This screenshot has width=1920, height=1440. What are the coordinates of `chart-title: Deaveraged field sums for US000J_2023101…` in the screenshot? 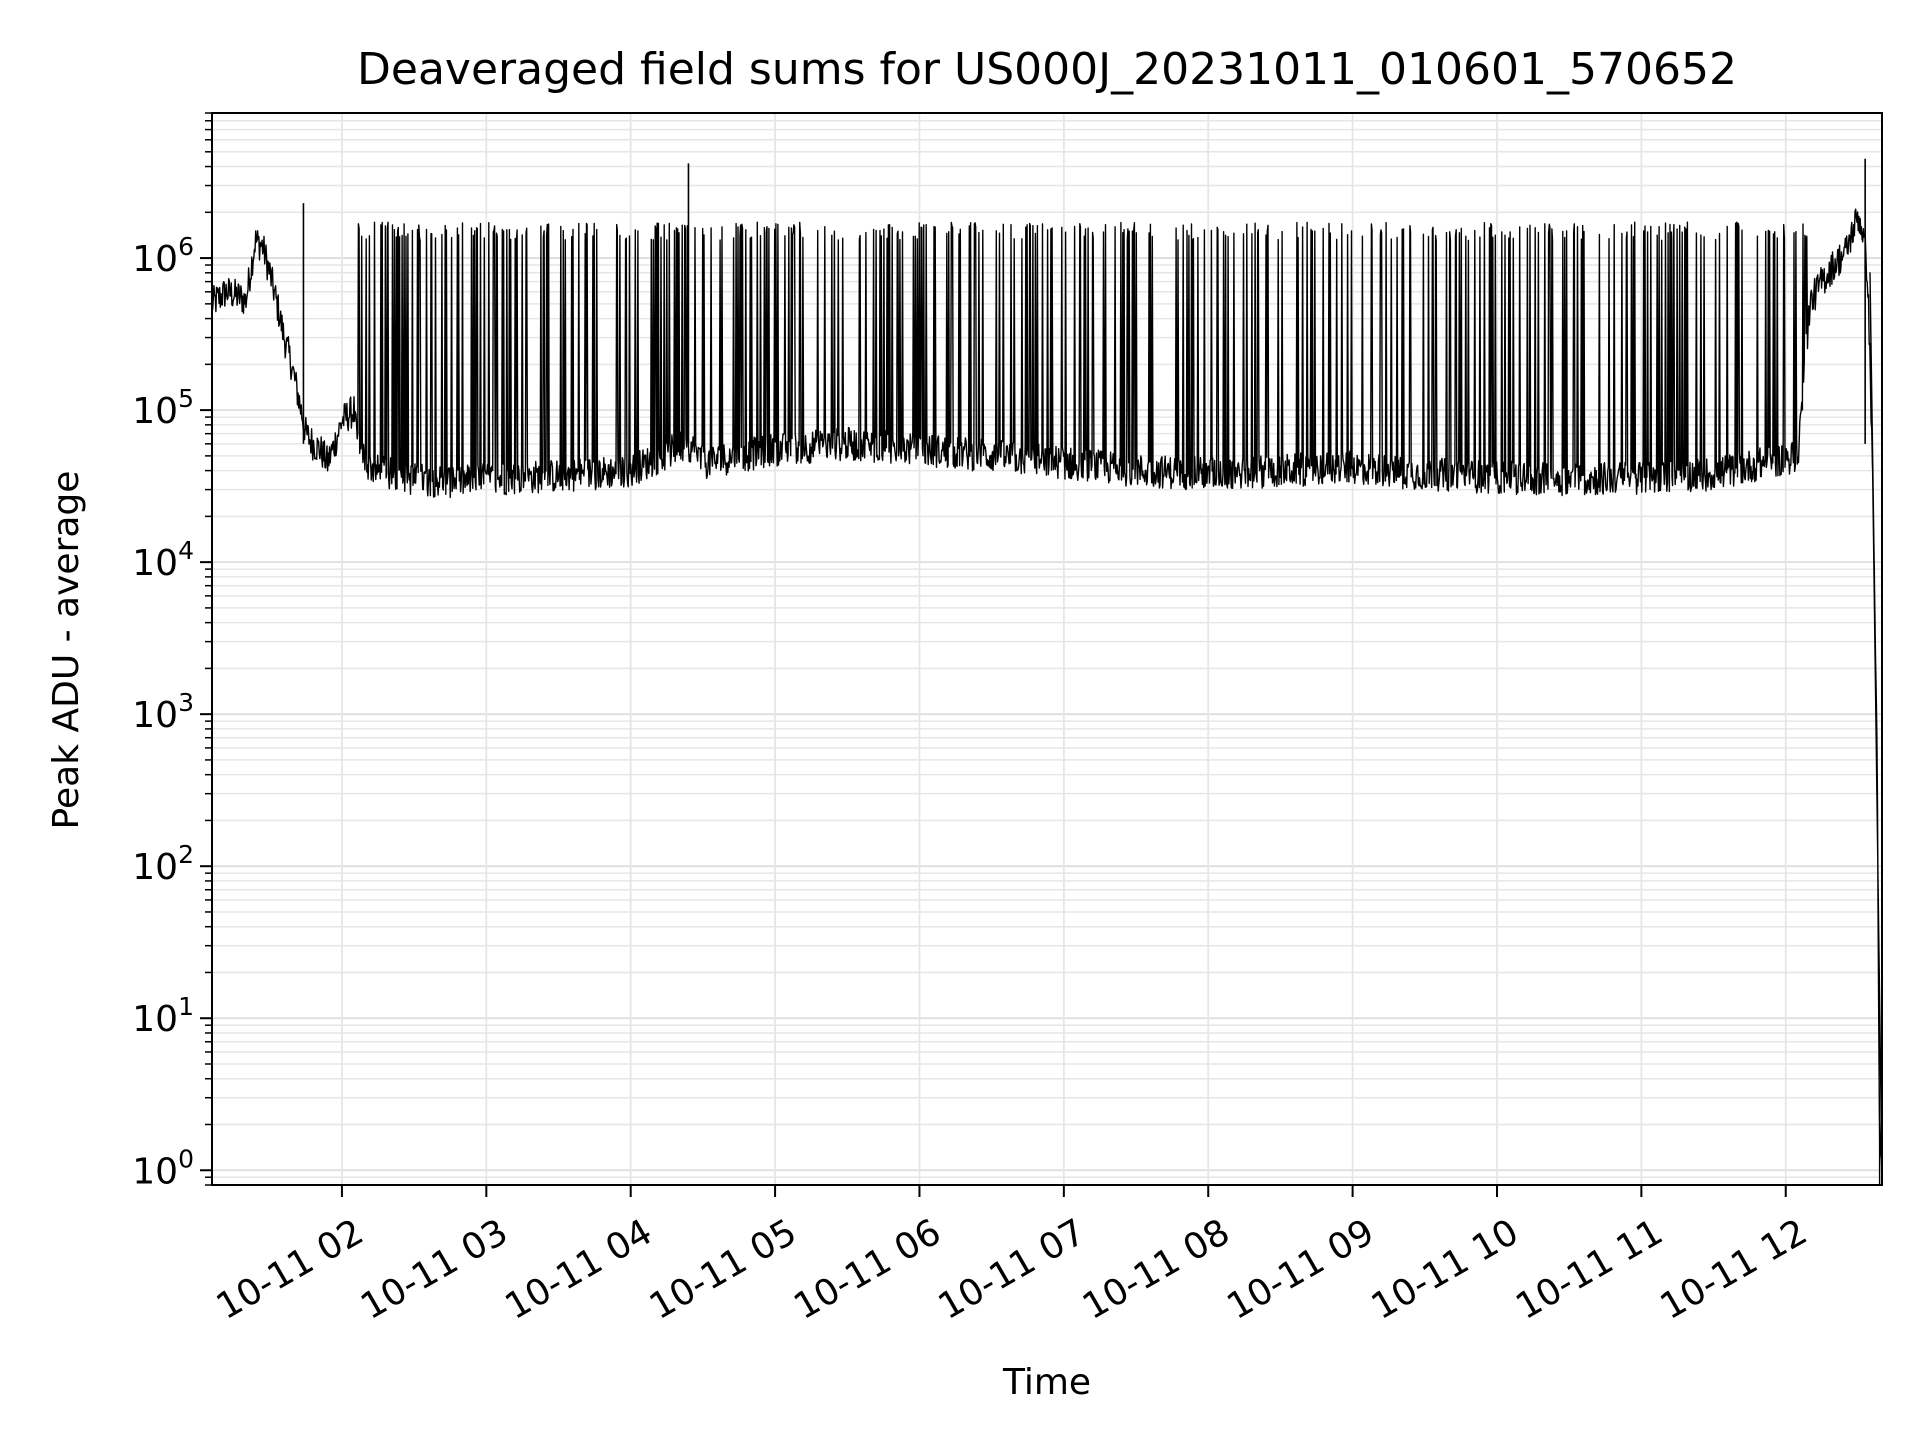 It's located at (1047, 69).